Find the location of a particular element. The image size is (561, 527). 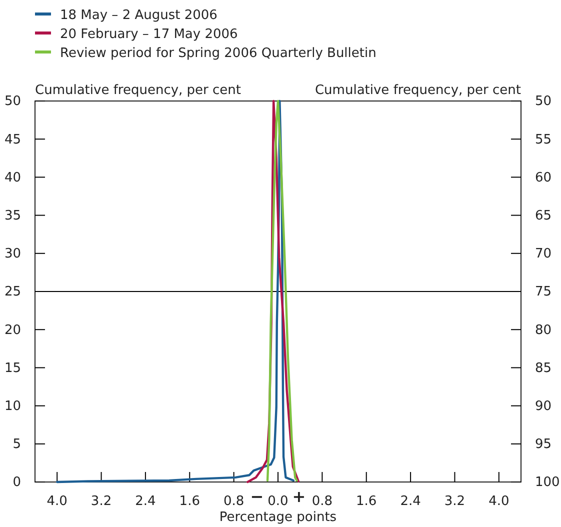

y2-tick-label: 55 is located at coordinates (543, 140).